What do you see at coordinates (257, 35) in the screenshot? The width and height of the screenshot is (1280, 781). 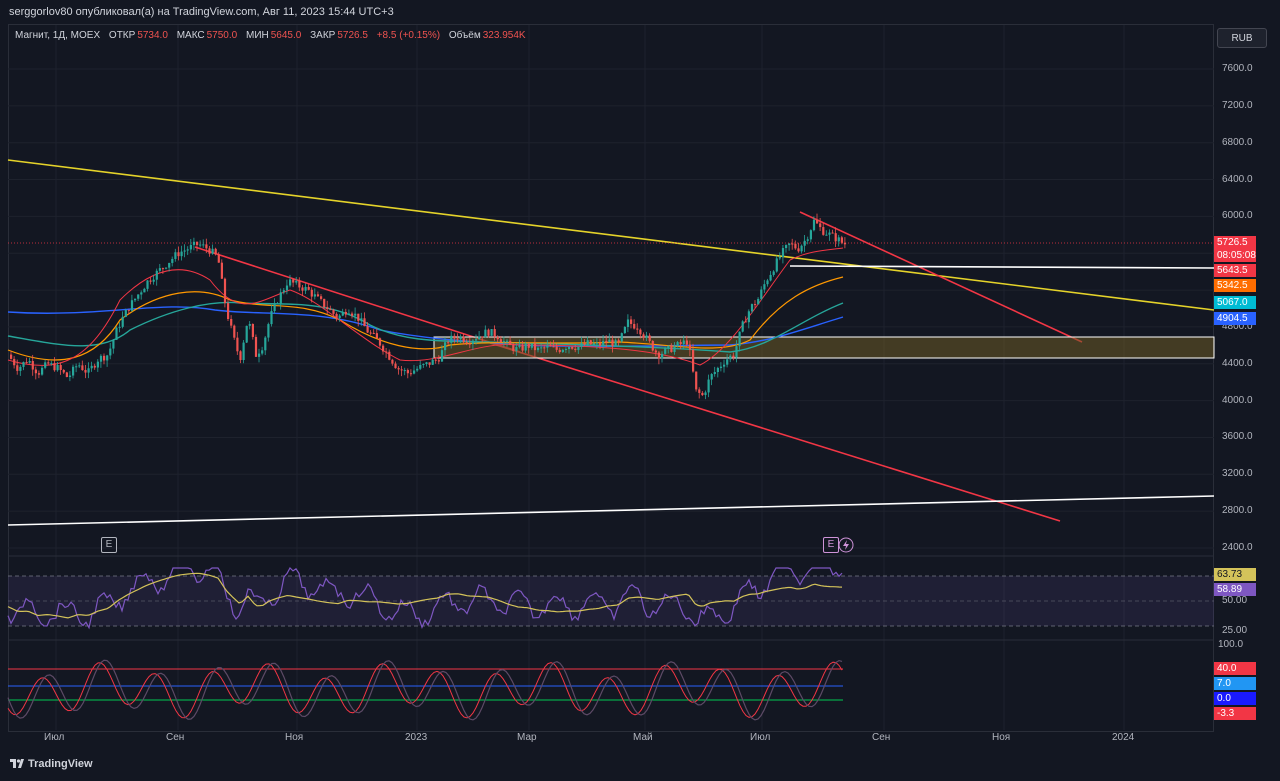 I see `low-label: МИН` at bounding box center [257, 35].